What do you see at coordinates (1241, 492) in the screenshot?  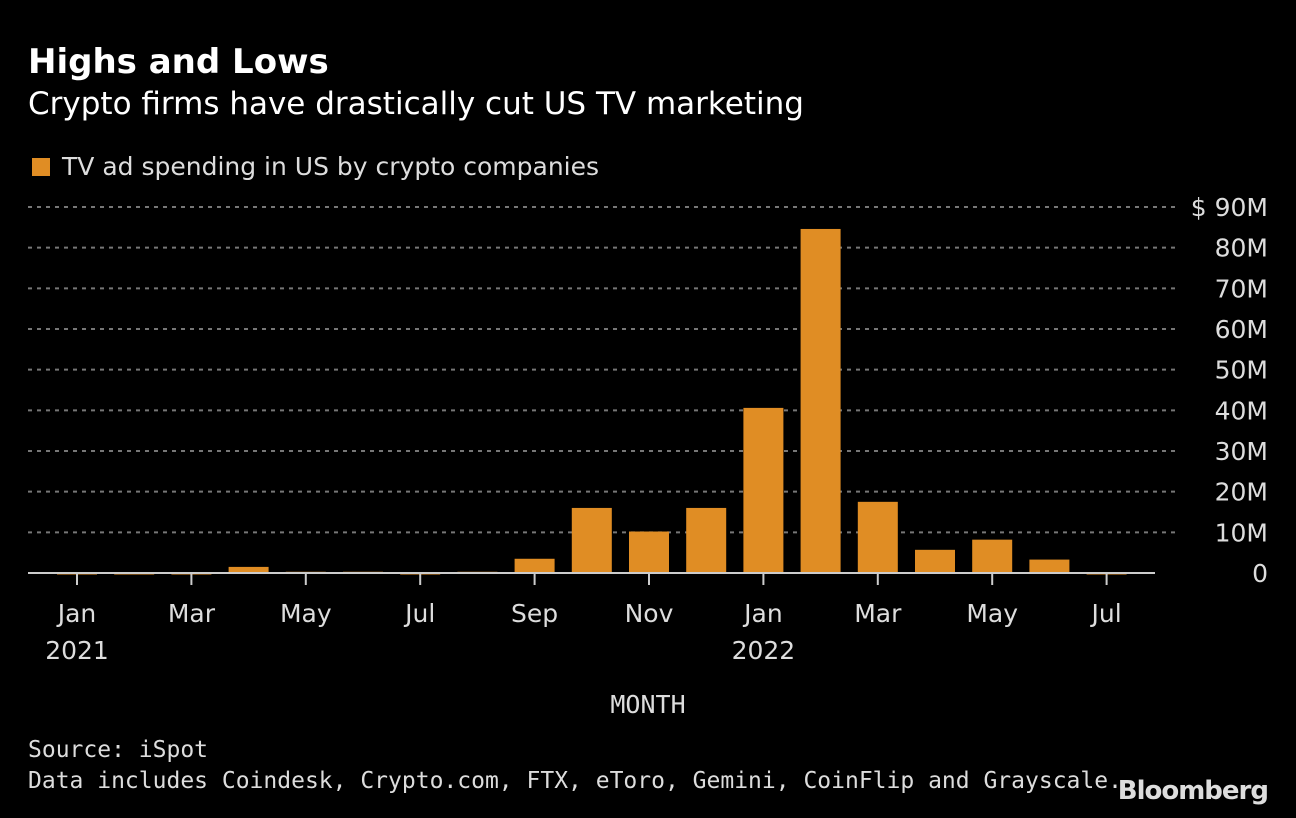 I see `y-tick-label: 20M` at bounding box center [1241, 492].